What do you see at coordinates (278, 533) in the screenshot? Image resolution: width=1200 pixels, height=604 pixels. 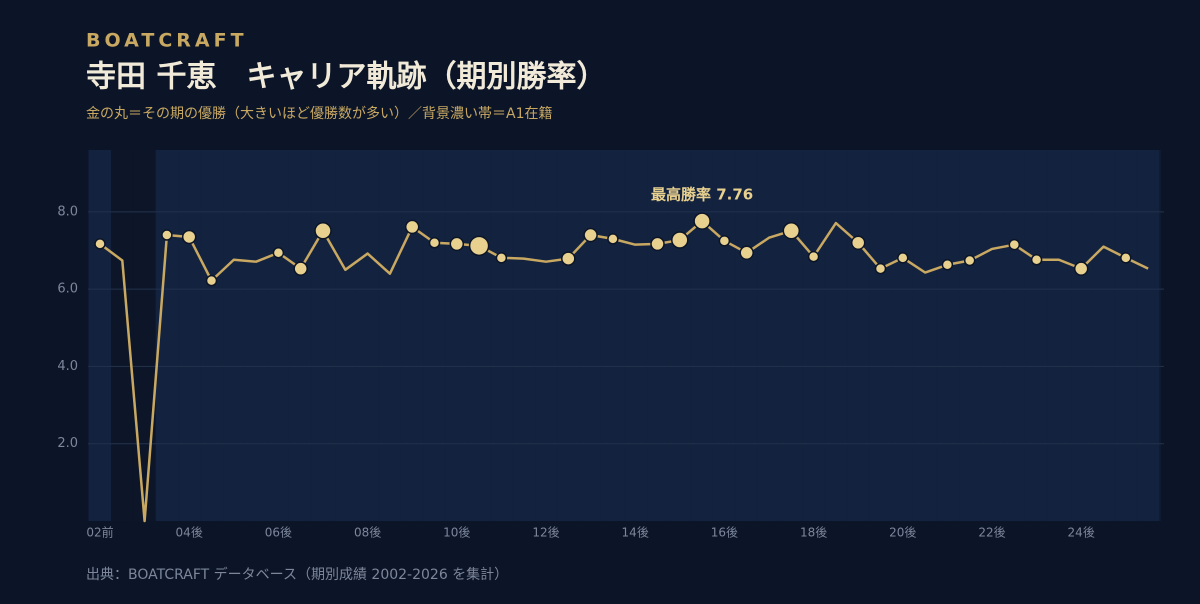 I see `x-tick-label: 06後` at bounding box center [278, 533].